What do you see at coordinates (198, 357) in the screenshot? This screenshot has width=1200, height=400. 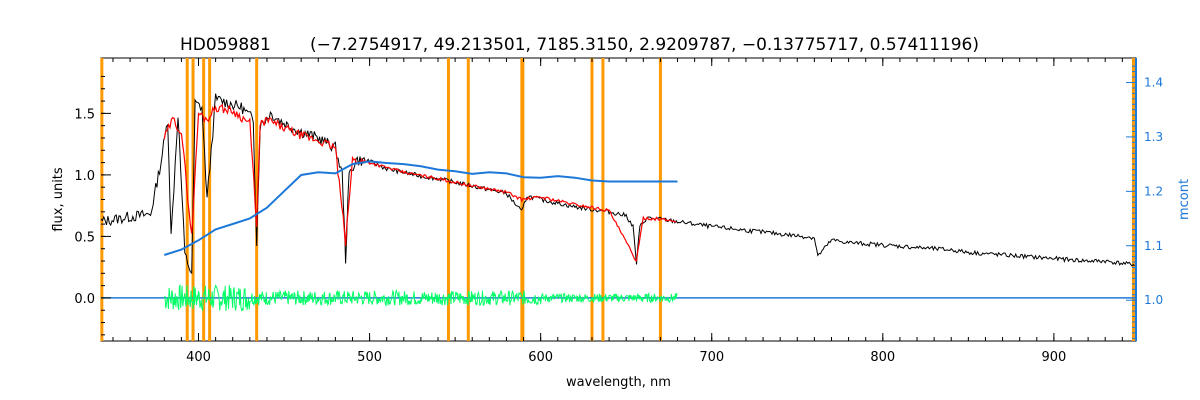 I see `x-tick-label: 400` at bounding box center [198, 357].